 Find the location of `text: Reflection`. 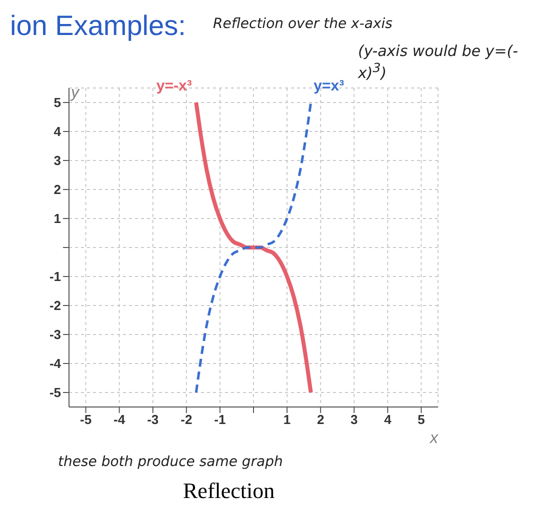

text: Reflection is located at coordinates (229, 490).